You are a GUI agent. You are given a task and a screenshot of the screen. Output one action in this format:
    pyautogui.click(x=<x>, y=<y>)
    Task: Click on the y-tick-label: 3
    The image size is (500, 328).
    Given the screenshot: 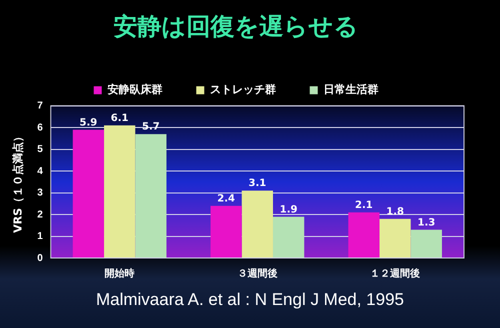 What is the action you would take?
    pyautogui.click(x=40, y=193)
    